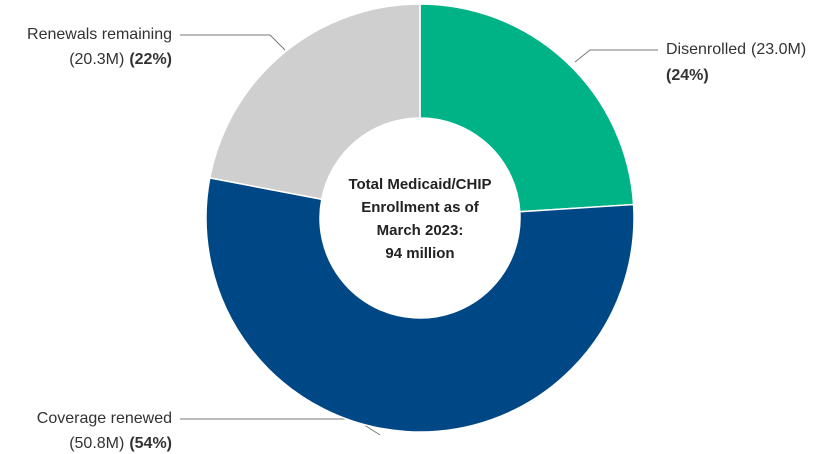  I want to click on center-text: Enrollment as of, so click(420, 207).